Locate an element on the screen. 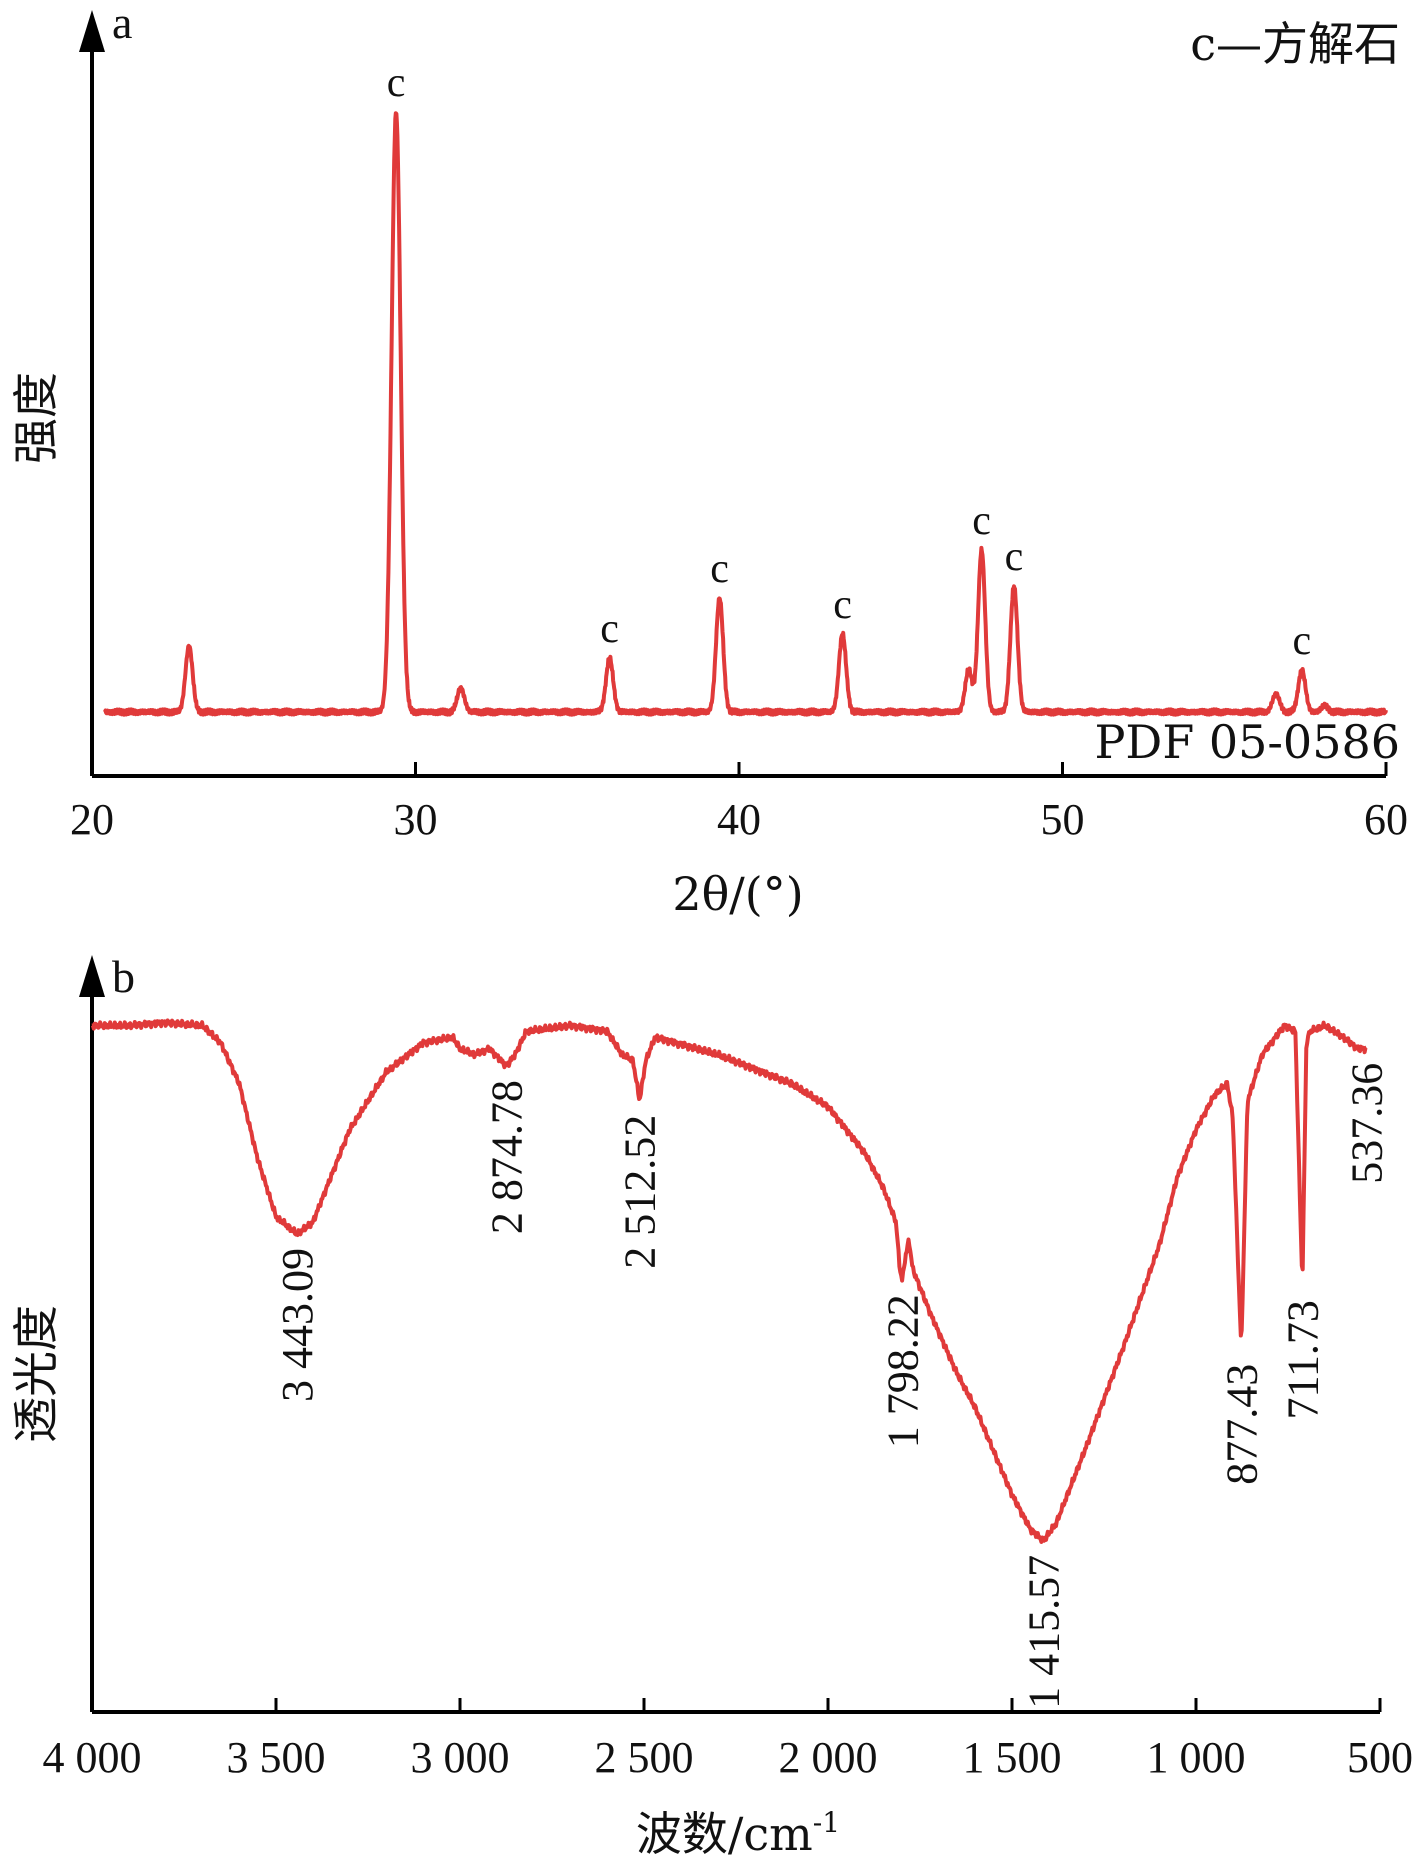 This screenshot has width=1417, height=1866. panel-b-x-tick-label: 3 500 is located at coordinates (276, 1757).